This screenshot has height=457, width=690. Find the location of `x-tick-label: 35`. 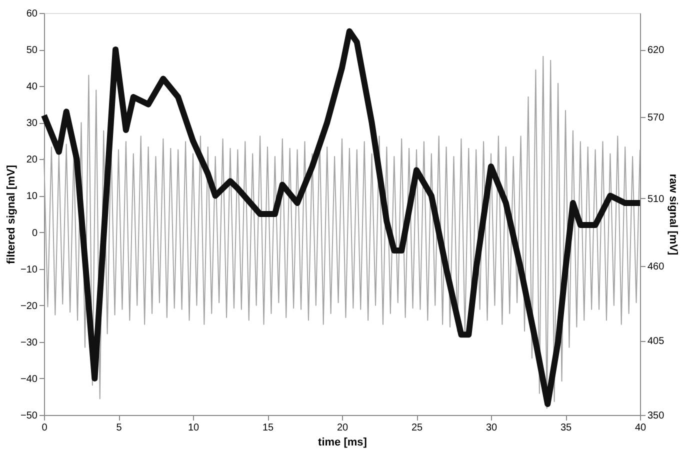

x-tick-label: 35 is located at coordinates (566, 428).